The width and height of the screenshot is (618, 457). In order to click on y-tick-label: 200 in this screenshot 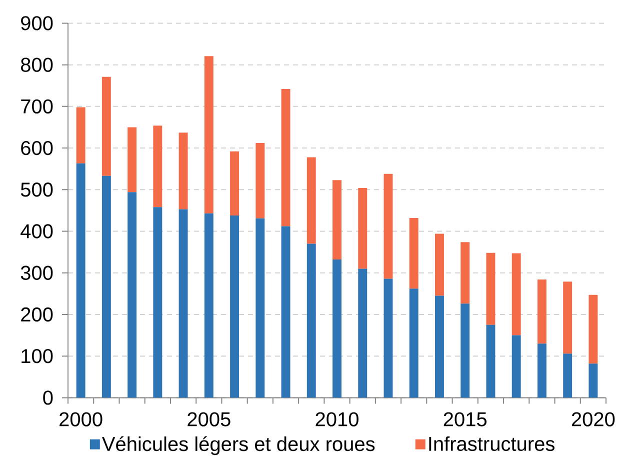, I will do `click(37, 314)`.